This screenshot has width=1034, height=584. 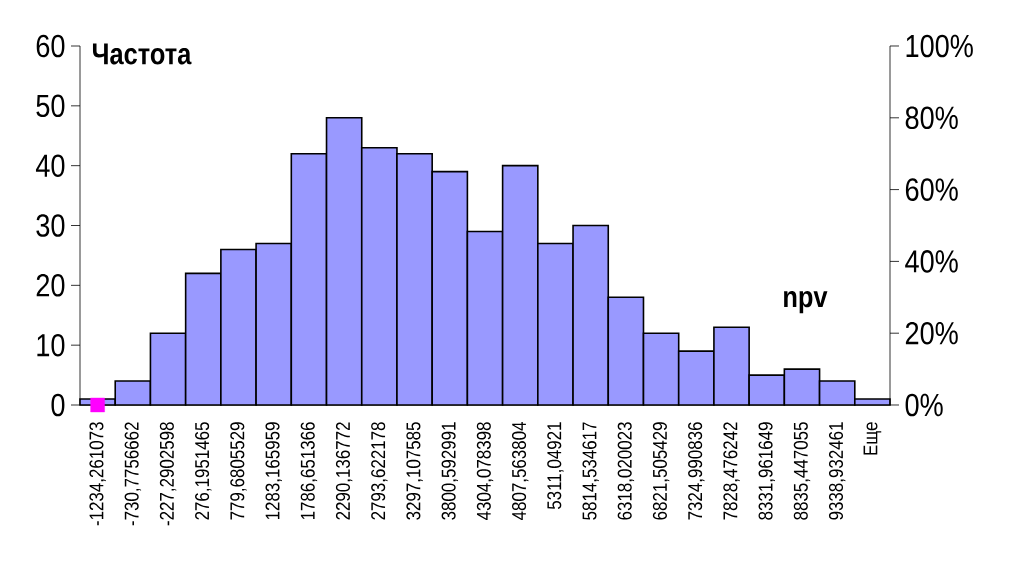 I want to click on x-tick-label: 1786,651366, so click(x=309, y=471).